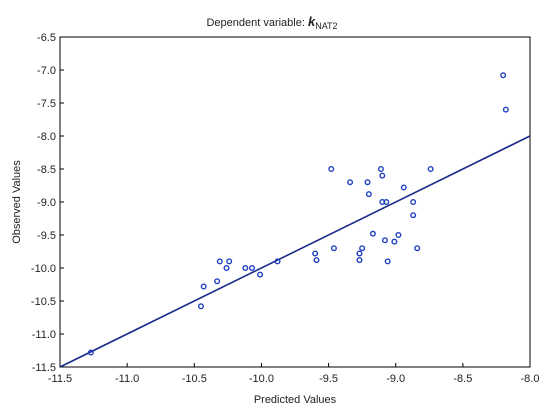  I want to click on x-tick-label: -8.5, so click(462, 379).